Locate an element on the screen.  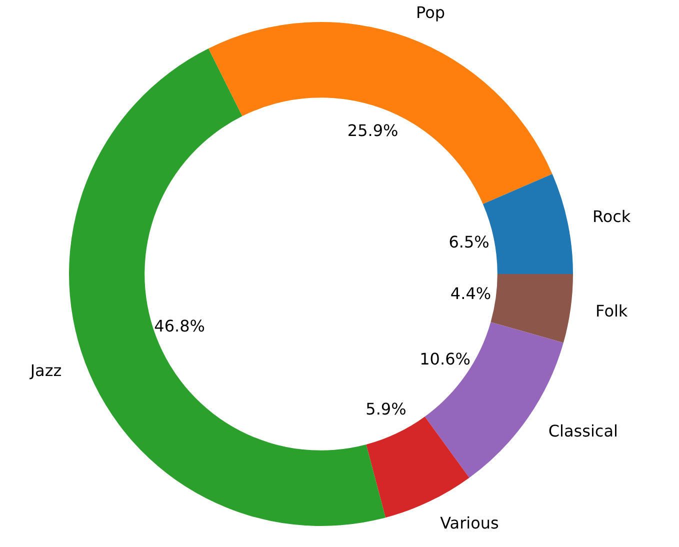
slice-label: Jazz is located at coordinates (45, 370).